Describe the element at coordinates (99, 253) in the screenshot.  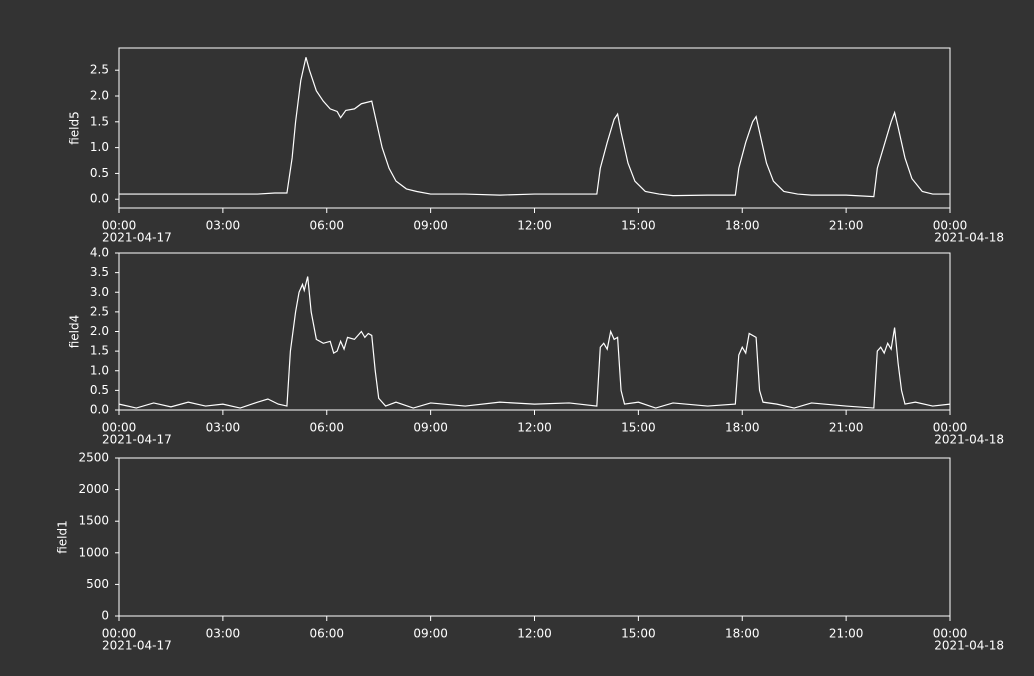
I see `y-tick-label: 4.0` at that location.